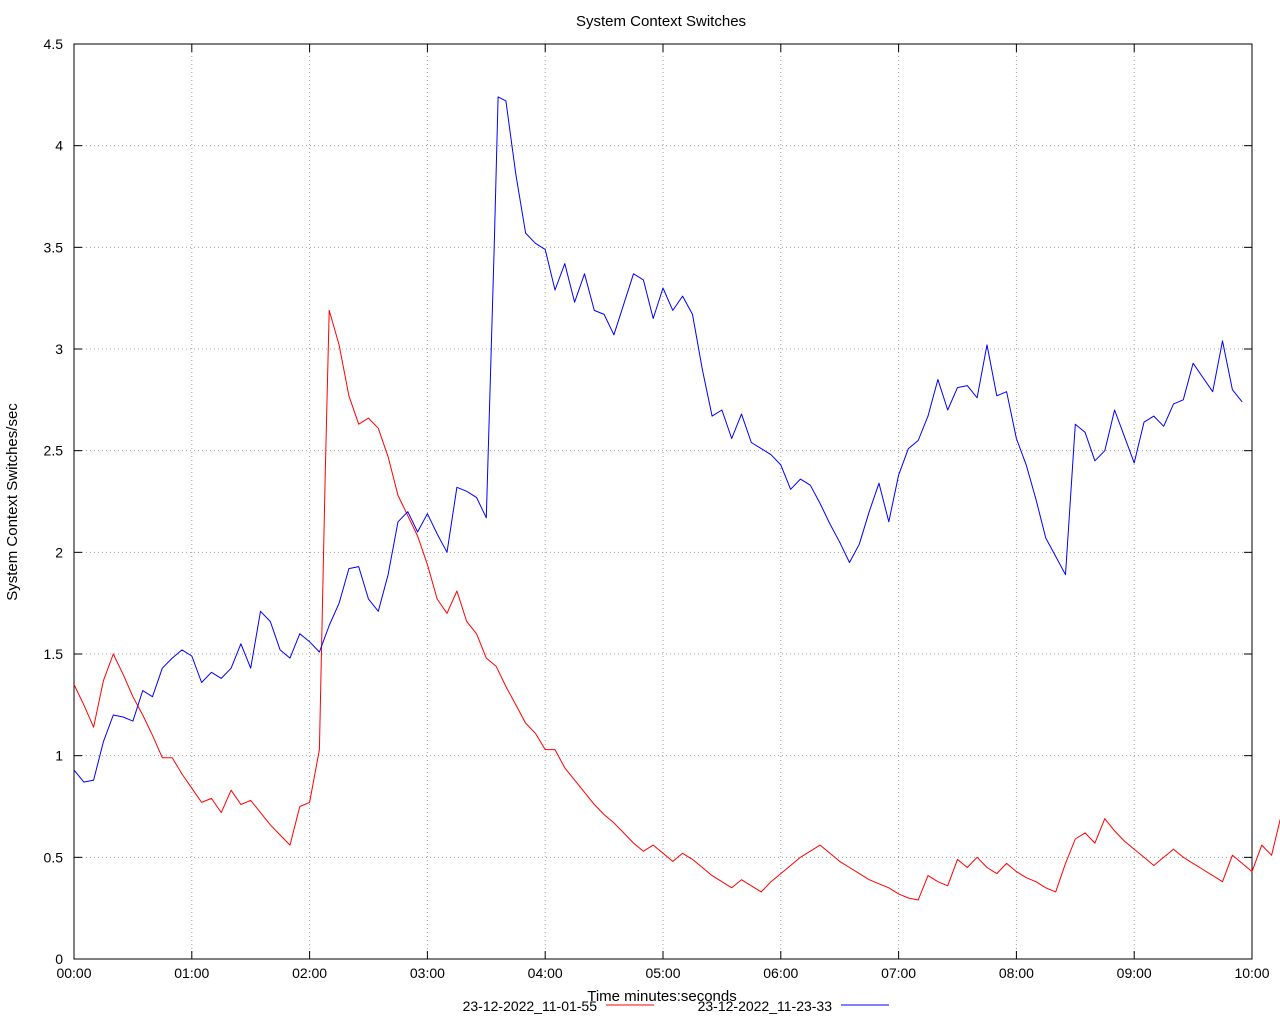  I want to click on legend: 23-12-2022_11-01-55 23-12-2022_11-23-33, so click(676, 1006).